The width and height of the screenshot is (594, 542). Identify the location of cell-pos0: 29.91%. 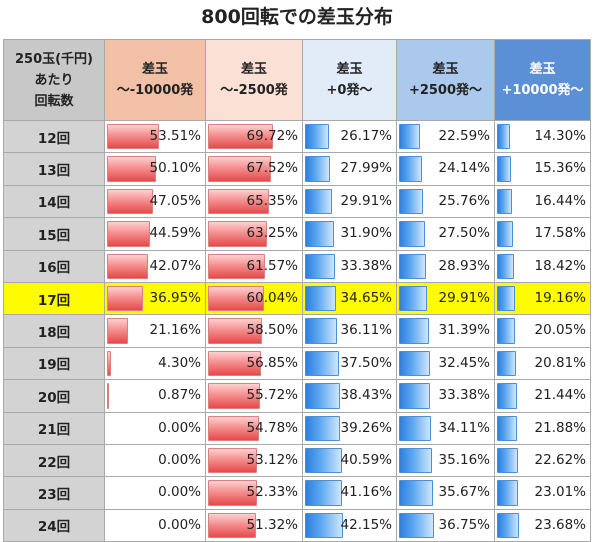
(349, 201).